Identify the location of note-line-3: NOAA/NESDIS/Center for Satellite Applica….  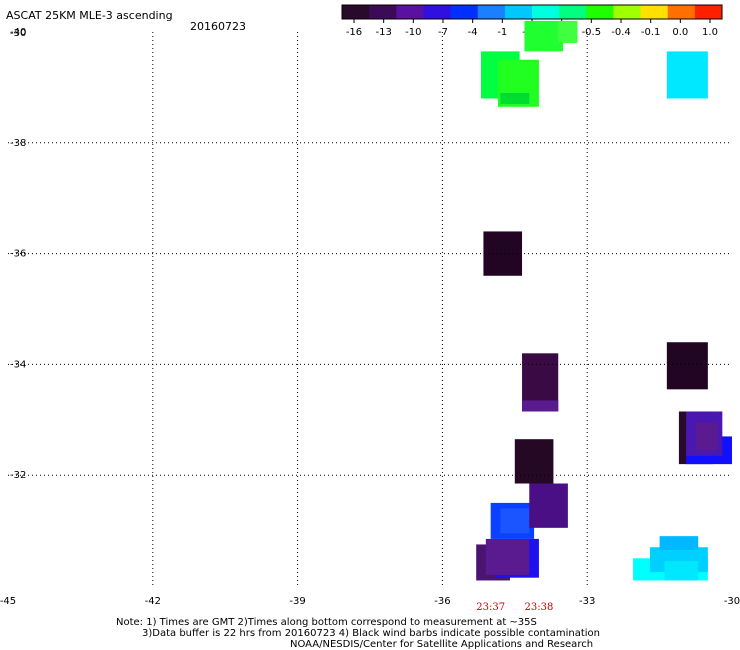
(441, 644).